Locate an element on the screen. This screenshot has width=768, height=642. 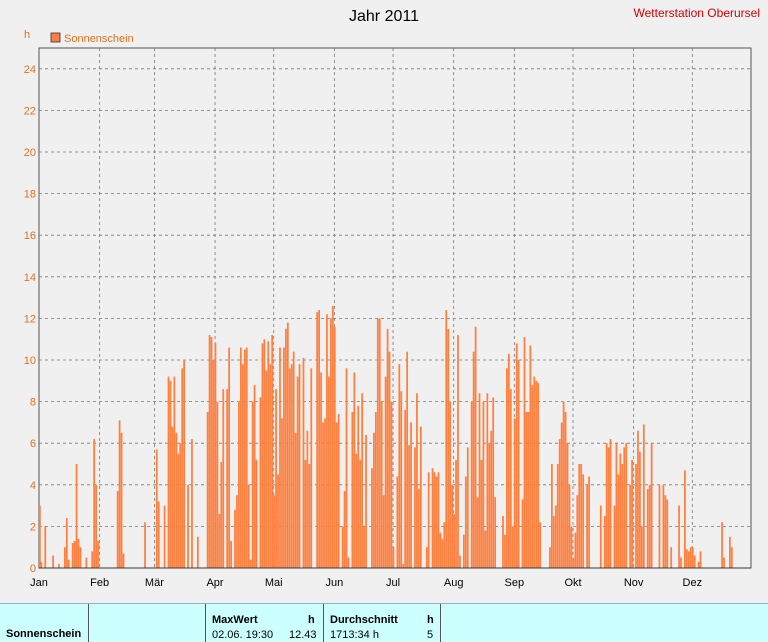
y-tick-label: 8 is located at coordinates (33, 403).